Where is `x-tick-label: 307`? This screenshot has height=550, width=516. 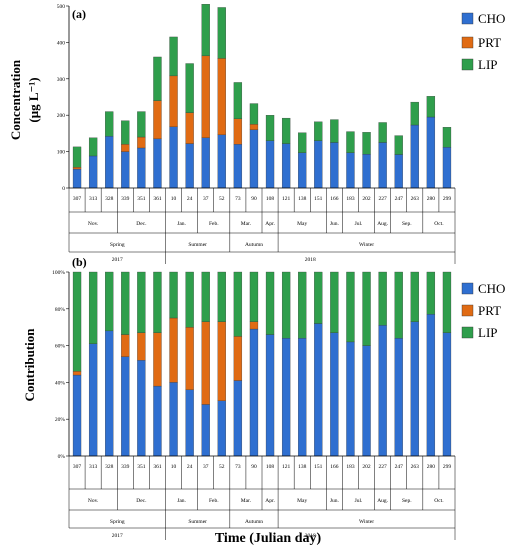
x-tick-label: 307 is located at coordinates (77, 199).